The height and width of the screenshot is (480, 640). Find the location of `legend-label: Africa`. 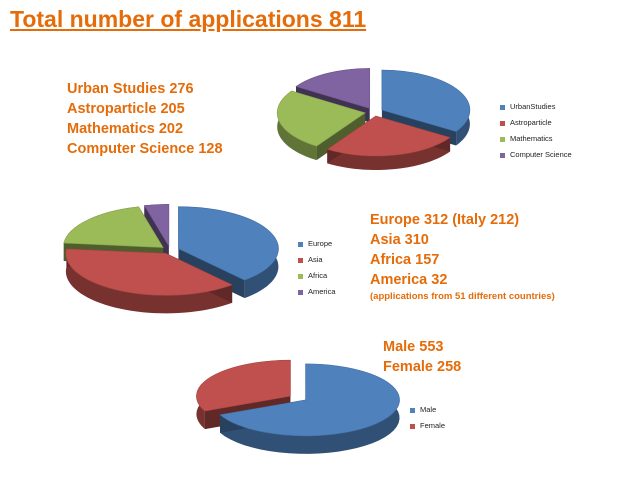

legend-label: Africa is located at coordinates (318, 275).